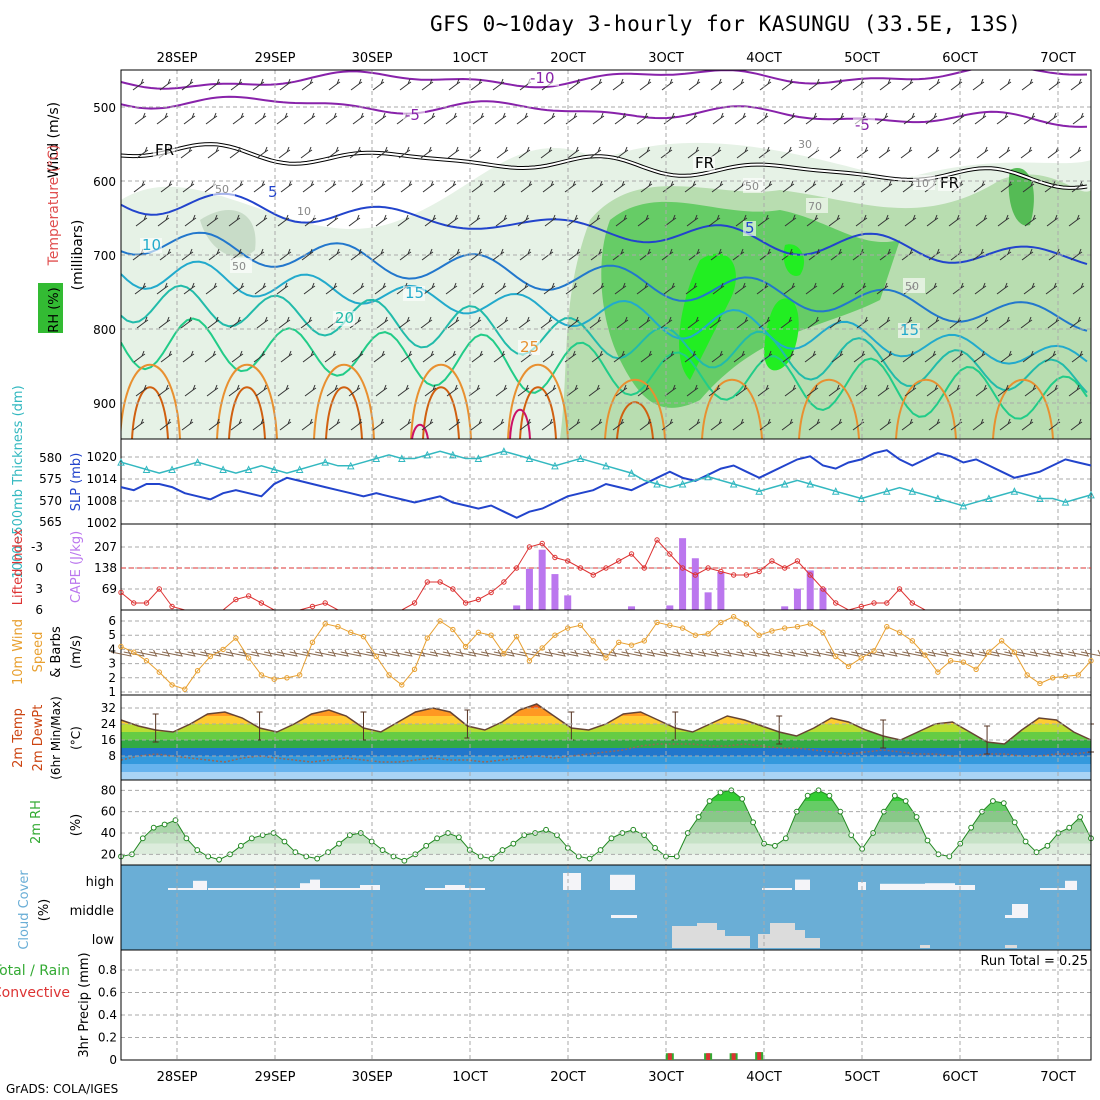 This screenshot has width=1100, height=1100. I want to click on date-label-top: 5OCT, so click(862, 58).